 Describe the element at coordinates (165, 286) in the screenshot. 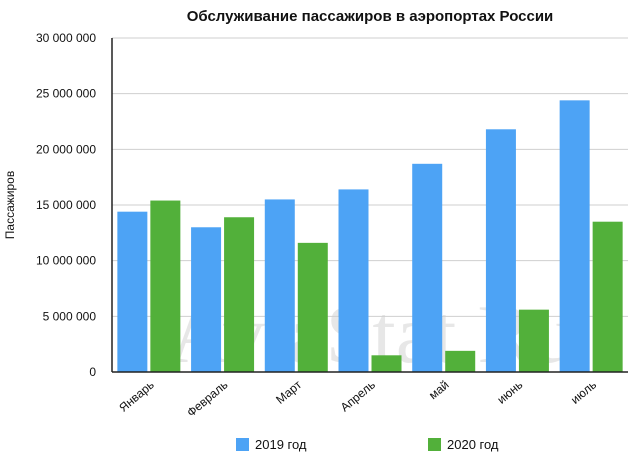

I see `bar-2020-год-0` at that location.